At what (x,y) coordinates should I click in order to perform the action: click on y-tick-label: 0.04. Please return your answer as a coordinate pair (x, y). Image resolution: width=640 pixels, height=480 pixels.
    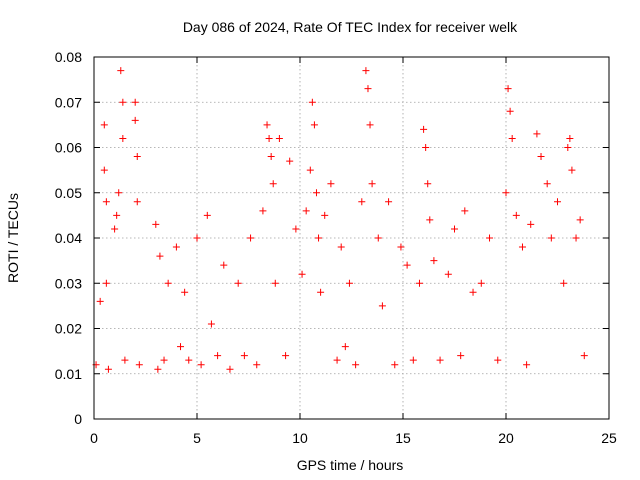
    Looking at the image, I should click on (68, 238).